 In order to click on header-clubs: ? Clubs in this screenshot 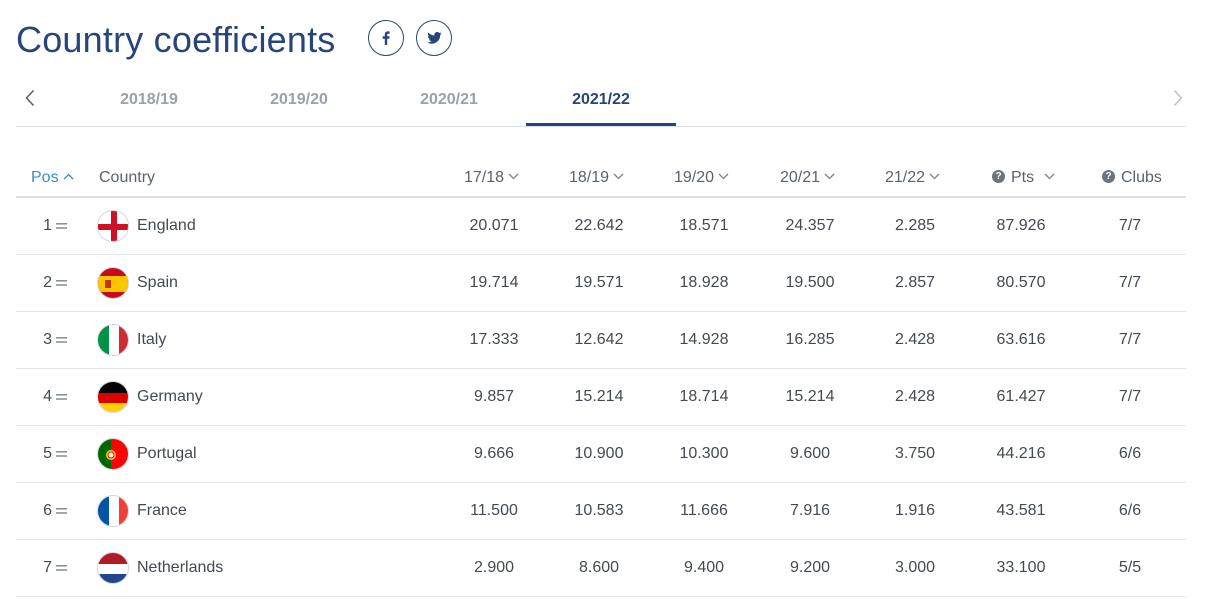, I will do `click(1132, 178)`.